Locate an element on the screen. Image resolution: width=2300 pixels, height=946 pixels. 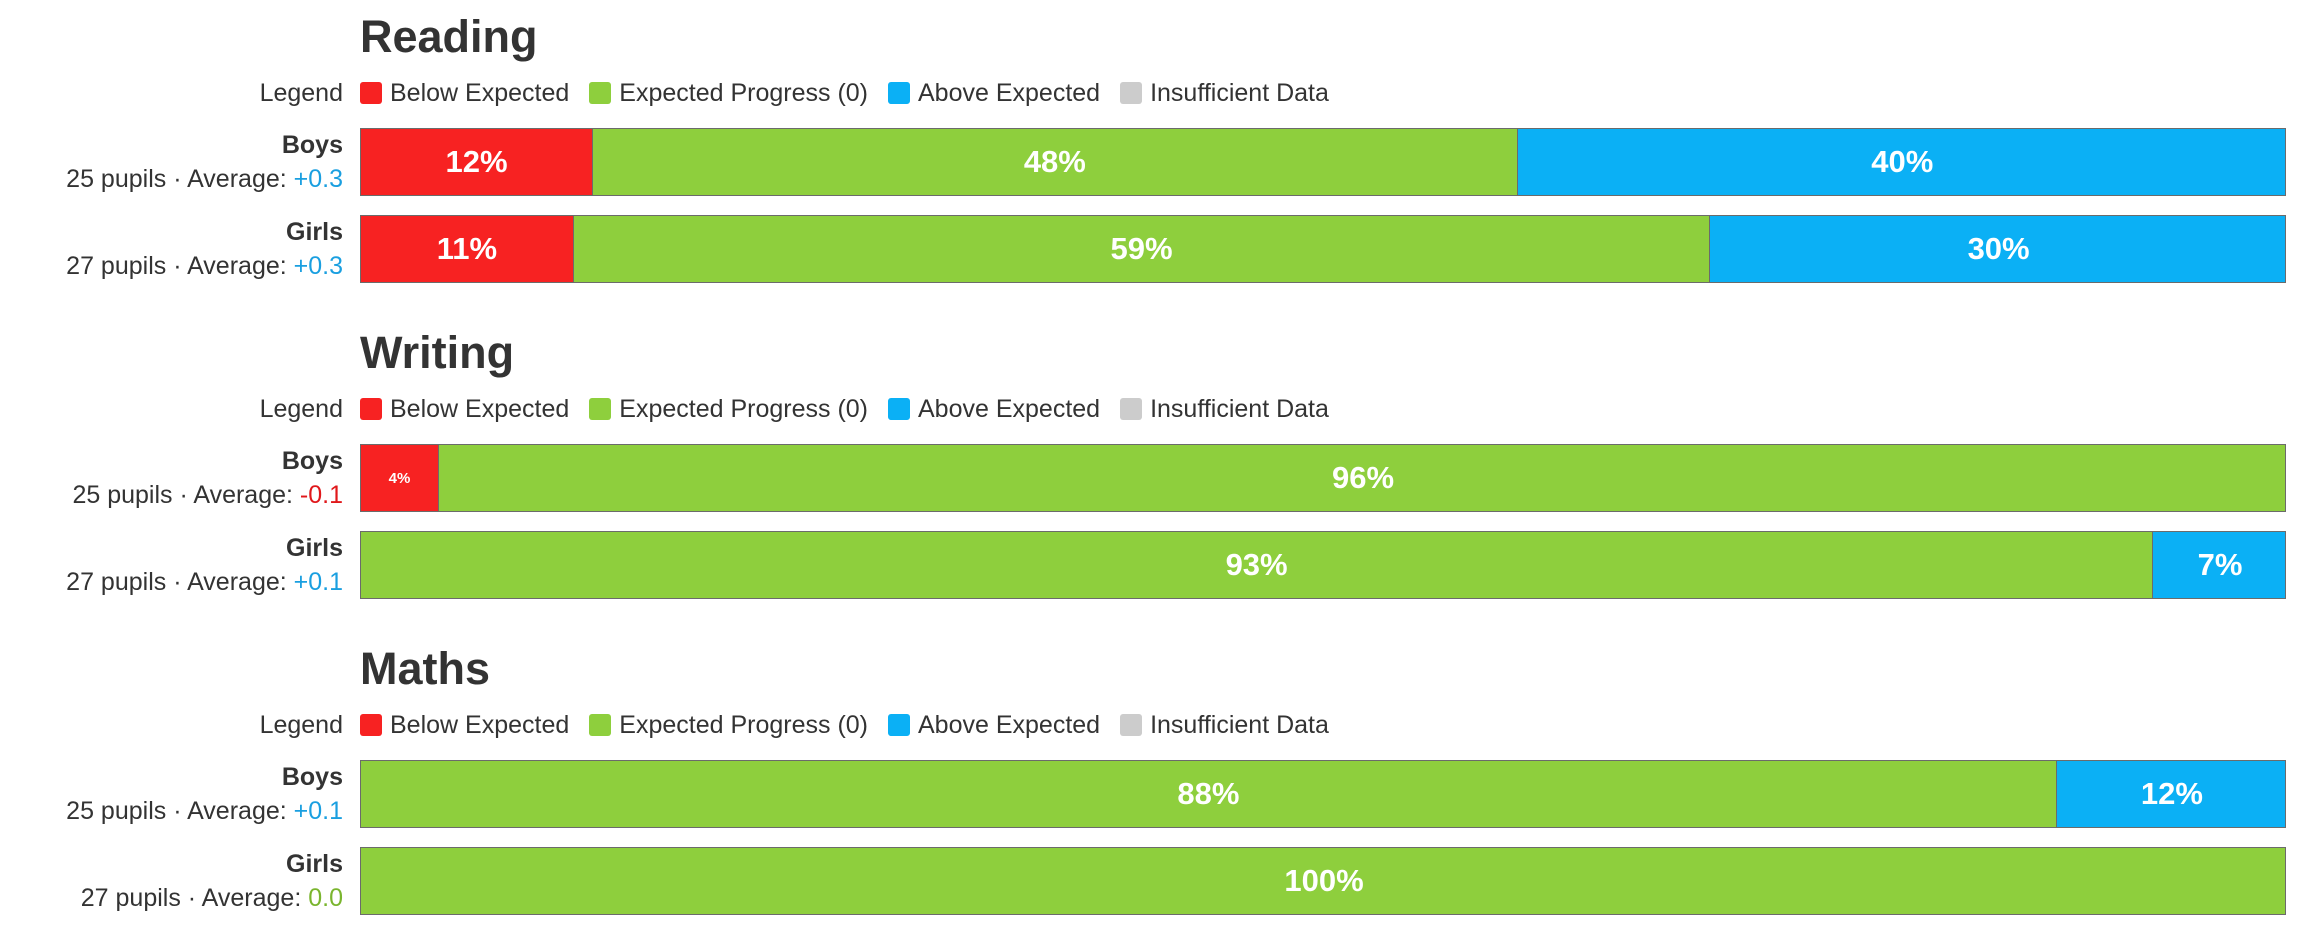
data-label: 40% is located at coordinates (1902, 161).